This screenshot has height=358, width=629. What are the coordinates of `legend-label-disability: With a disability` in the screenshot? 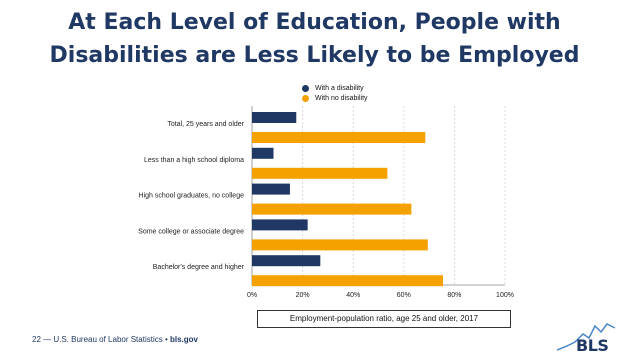 It's located at (339, 88).